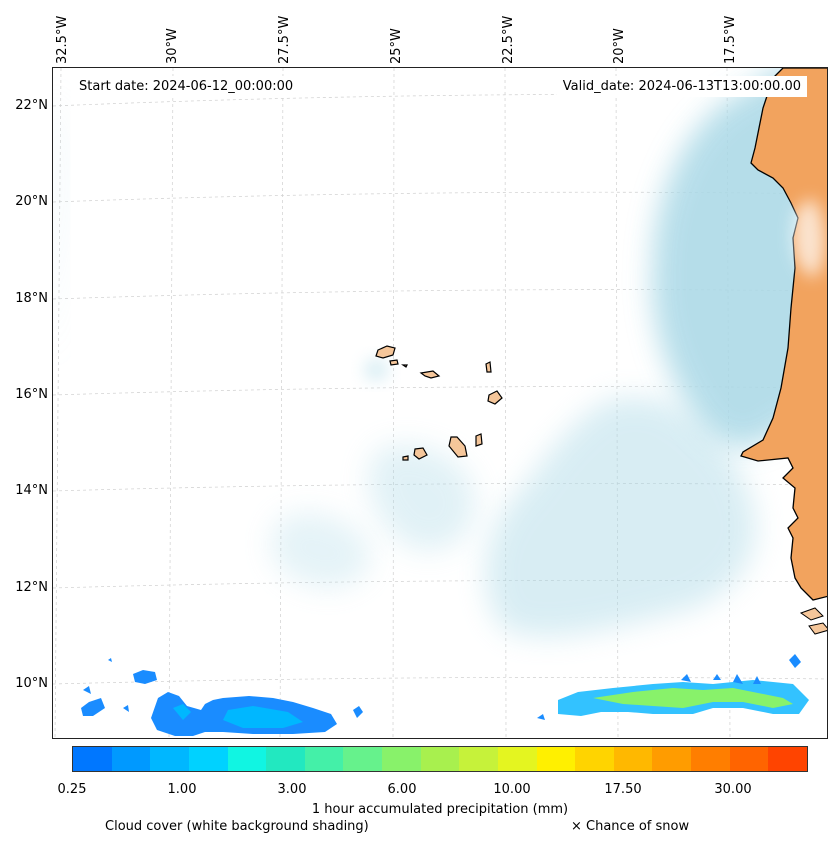 This screenshot has height=844, width=837. I want to click on island-boa-vista, so click(495, 397).